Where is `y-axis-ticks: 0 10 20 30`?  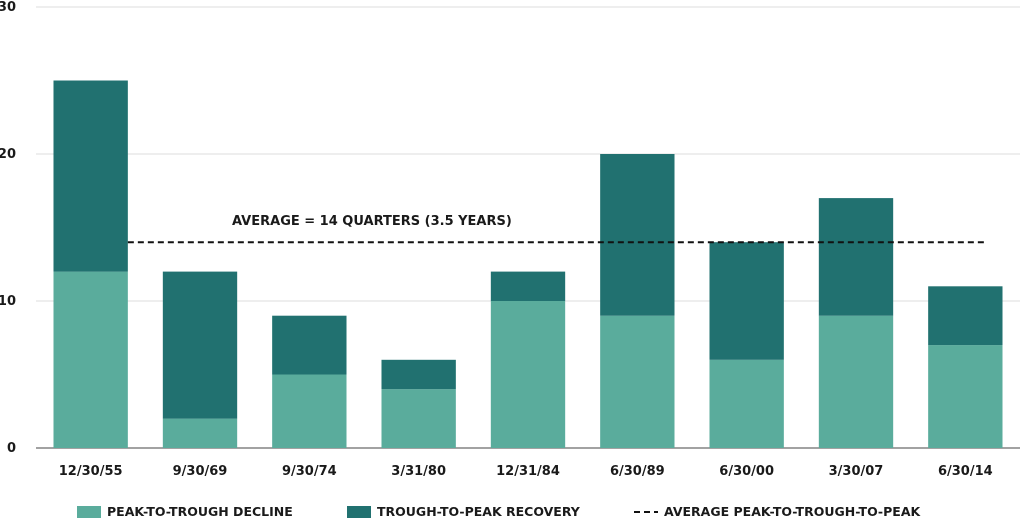
y-axis-ticks: 0 10 20 30 is located at coordinates (8, 228).